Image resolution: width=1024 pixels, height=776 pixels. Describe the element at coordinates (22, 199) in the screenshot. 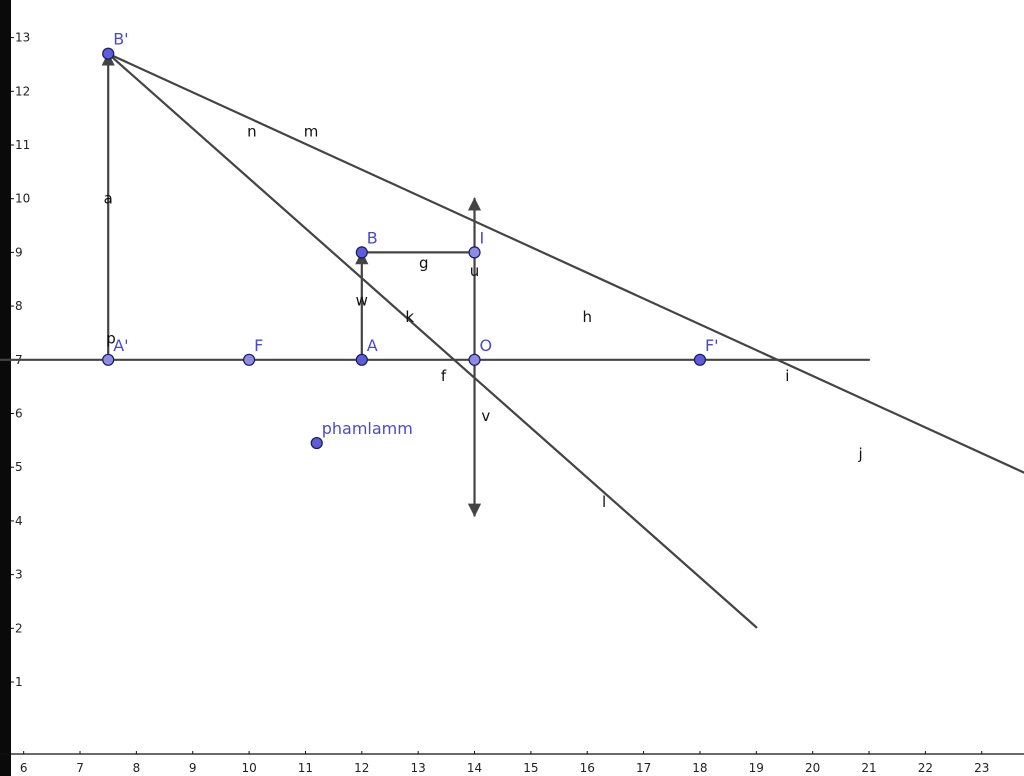

I see `y-tick-label: 10` at that location.